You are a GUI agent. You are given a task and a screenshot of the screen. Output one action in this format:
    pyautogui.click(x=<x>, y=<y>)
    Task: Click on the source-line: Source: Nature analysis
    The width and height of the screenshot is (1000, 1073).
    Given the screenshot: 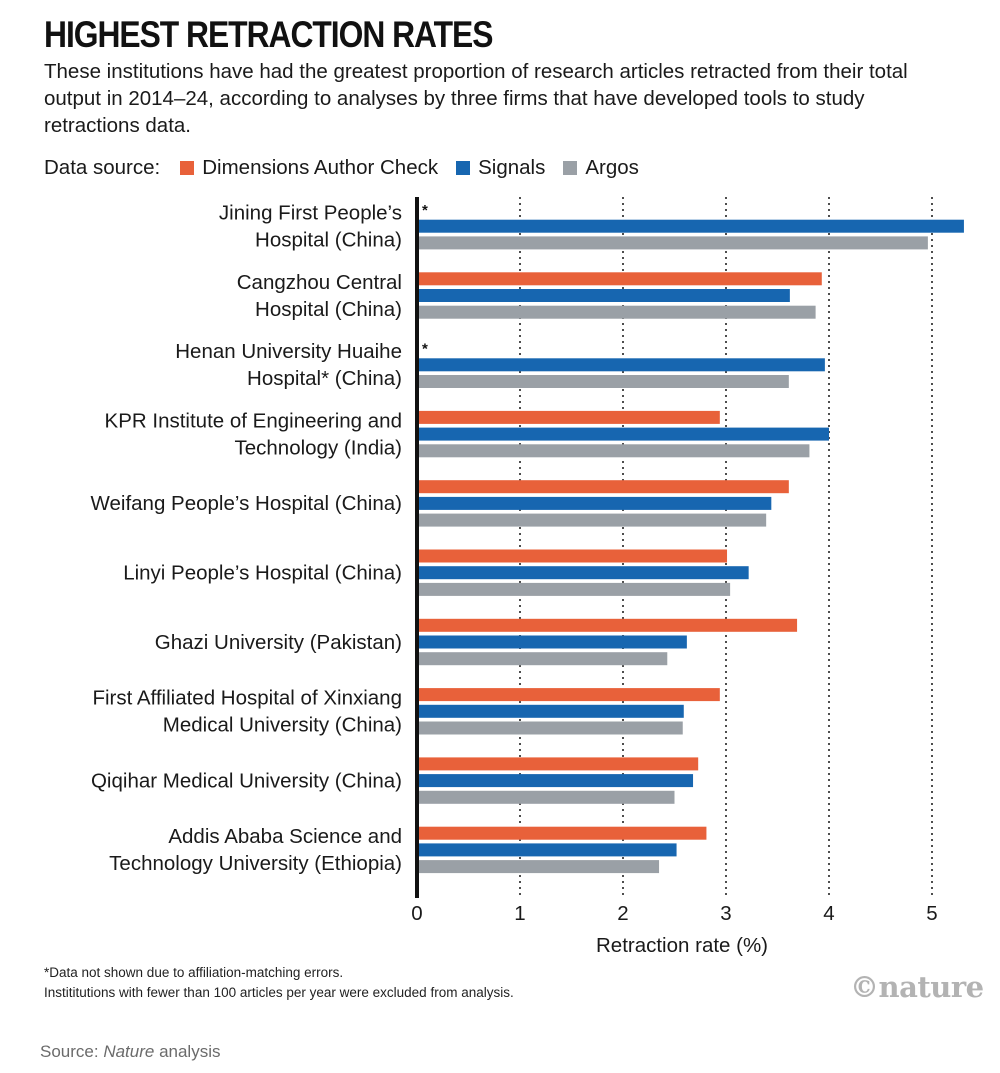 What is the action you would take?
    pyautogui.click(x=130, y=1052)
    